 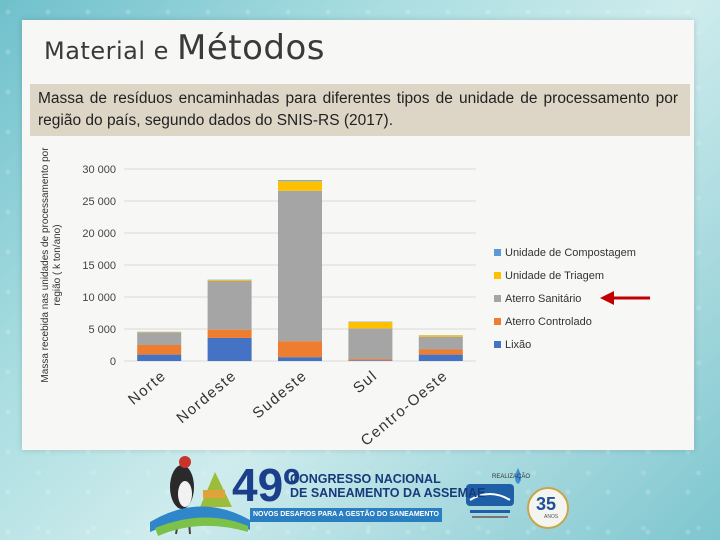 What do you see at coordinates (546, 504) in the screenshot?
I see `anniversary-number: 35` at bounding box center [546, 504].